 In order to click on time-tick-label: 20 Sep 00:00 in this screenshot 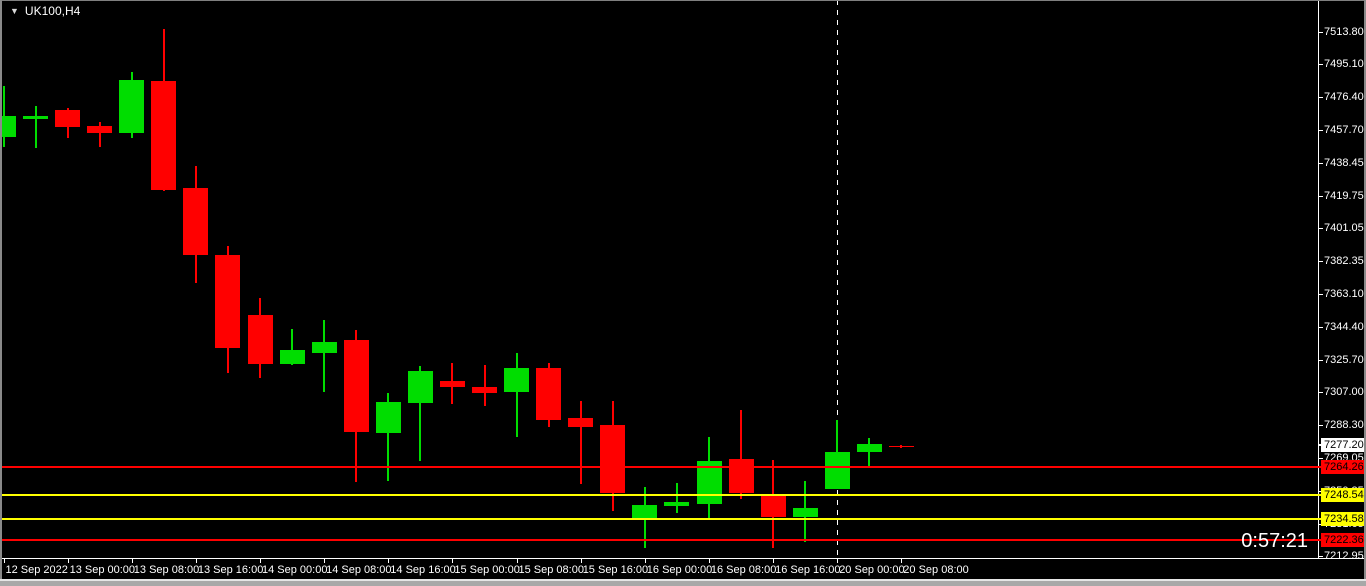, I will do `click(872, 570)`.